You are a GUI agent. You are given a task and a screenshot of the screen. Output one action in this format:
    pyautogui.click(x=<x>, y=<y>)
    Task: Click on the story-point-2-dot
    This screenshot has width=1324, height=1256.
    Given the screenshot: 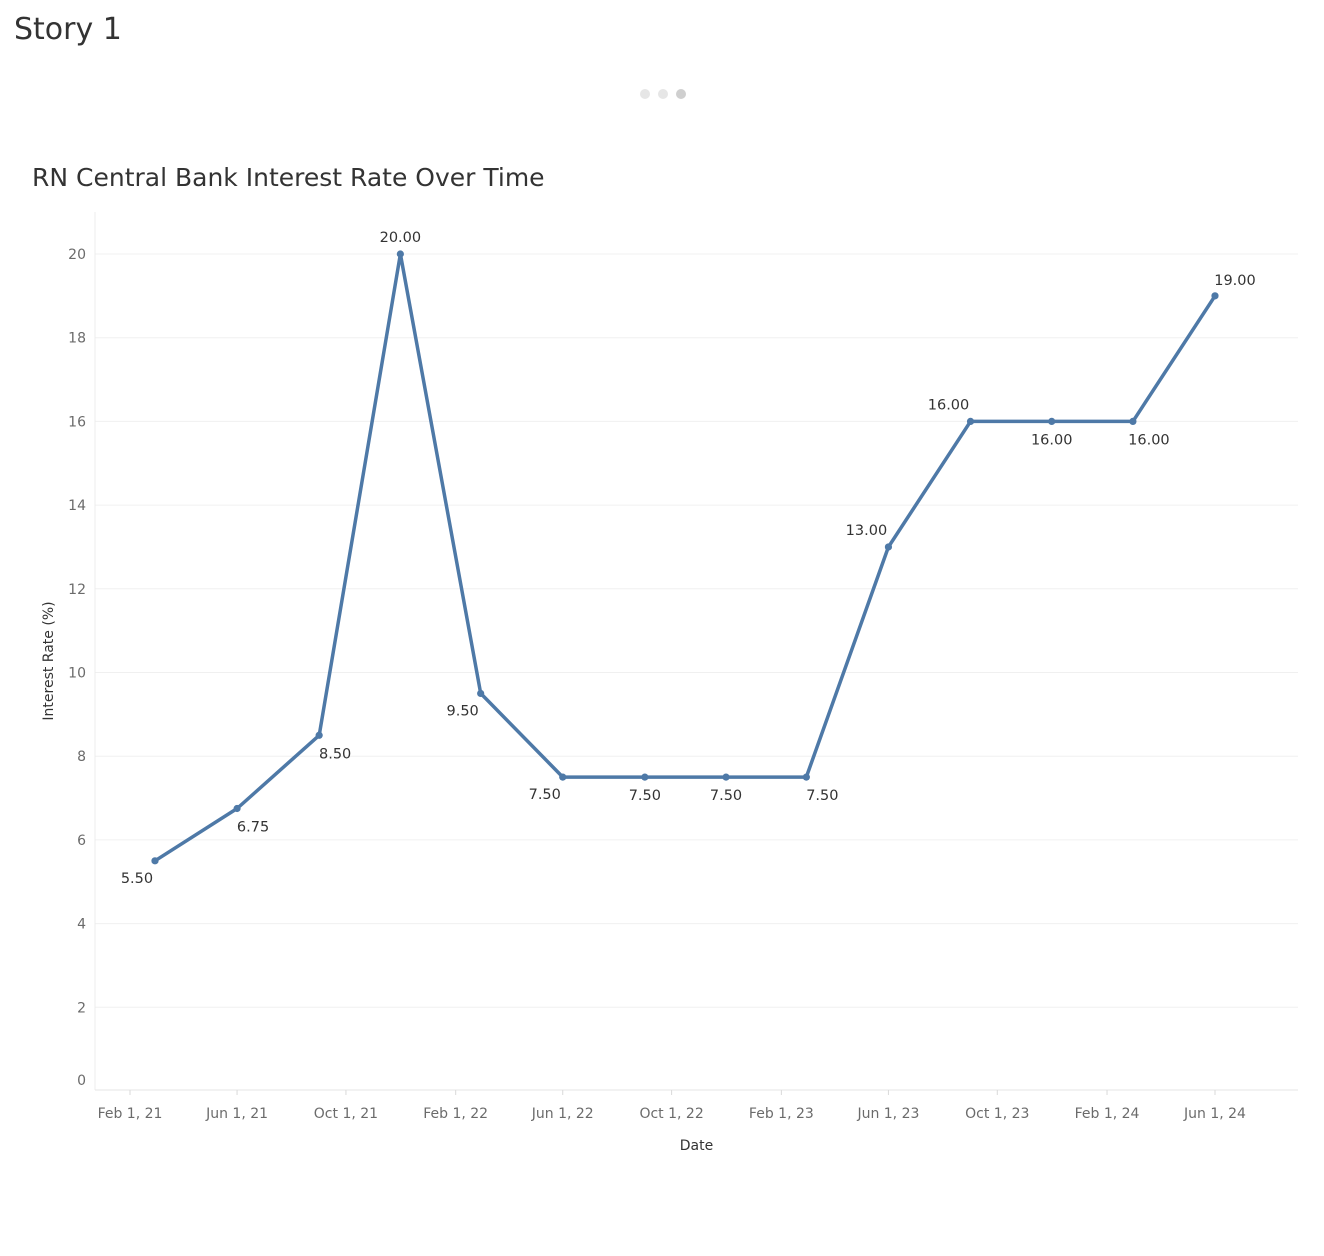 What is the action you would take?
    pyautogui.click(x=663, y=94)
    